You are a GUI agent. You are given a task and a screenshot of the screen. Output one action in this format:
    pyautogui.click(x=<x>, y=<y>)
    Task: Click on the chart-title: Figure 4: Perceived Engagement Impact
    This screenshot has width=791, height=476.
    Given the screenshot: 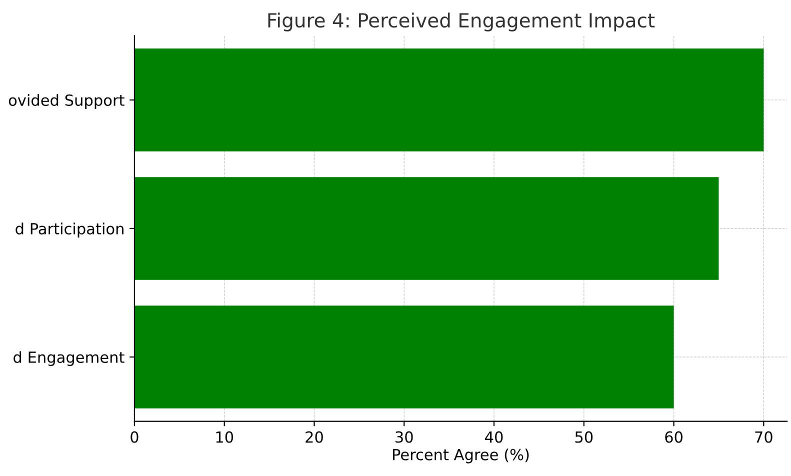 What is the action you would take?
    pyautogui.click(x=461, y=22)
    